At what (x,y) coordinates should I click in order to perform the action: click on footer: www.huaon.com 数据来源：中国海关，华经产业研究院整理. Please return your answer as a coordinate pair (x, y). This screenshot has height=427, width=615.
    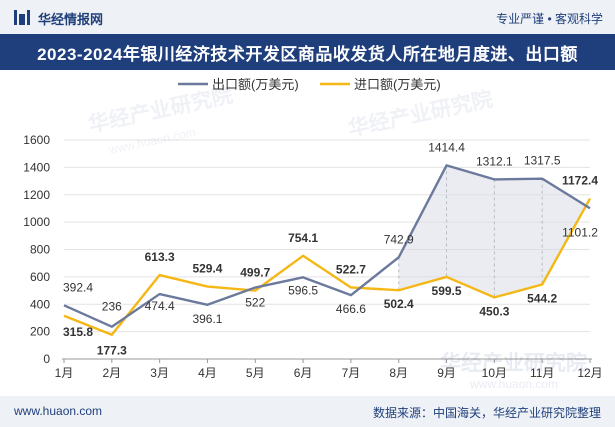
    Looking at the image, I should click on (307, 411).